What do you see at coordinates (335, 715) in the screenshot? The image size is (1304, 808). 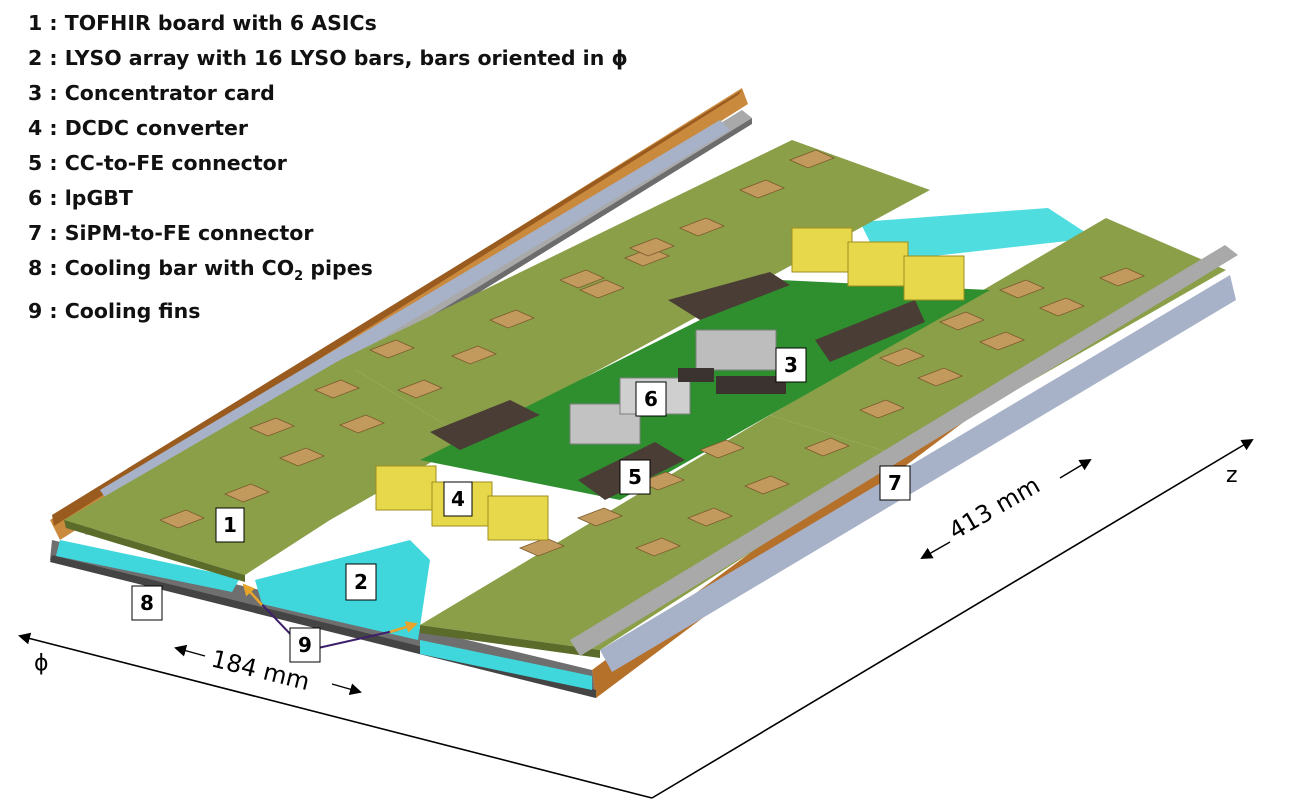 I see `phi-axis-line` at bounding box center [335, 715].